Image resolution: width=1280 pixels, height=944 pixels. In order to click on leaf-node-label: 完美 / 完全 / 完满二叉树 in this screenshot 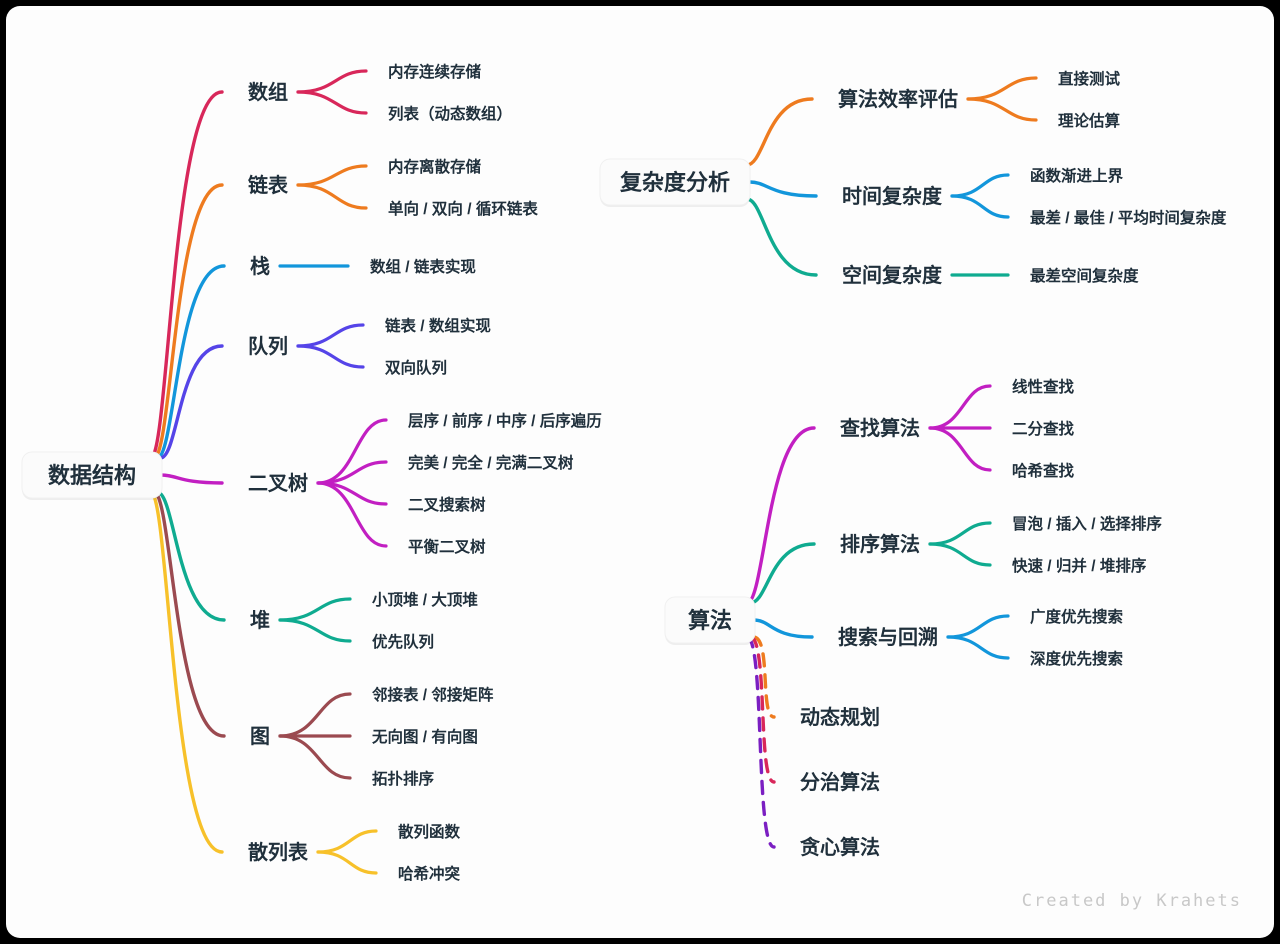, I will do `click(491, 462)`.